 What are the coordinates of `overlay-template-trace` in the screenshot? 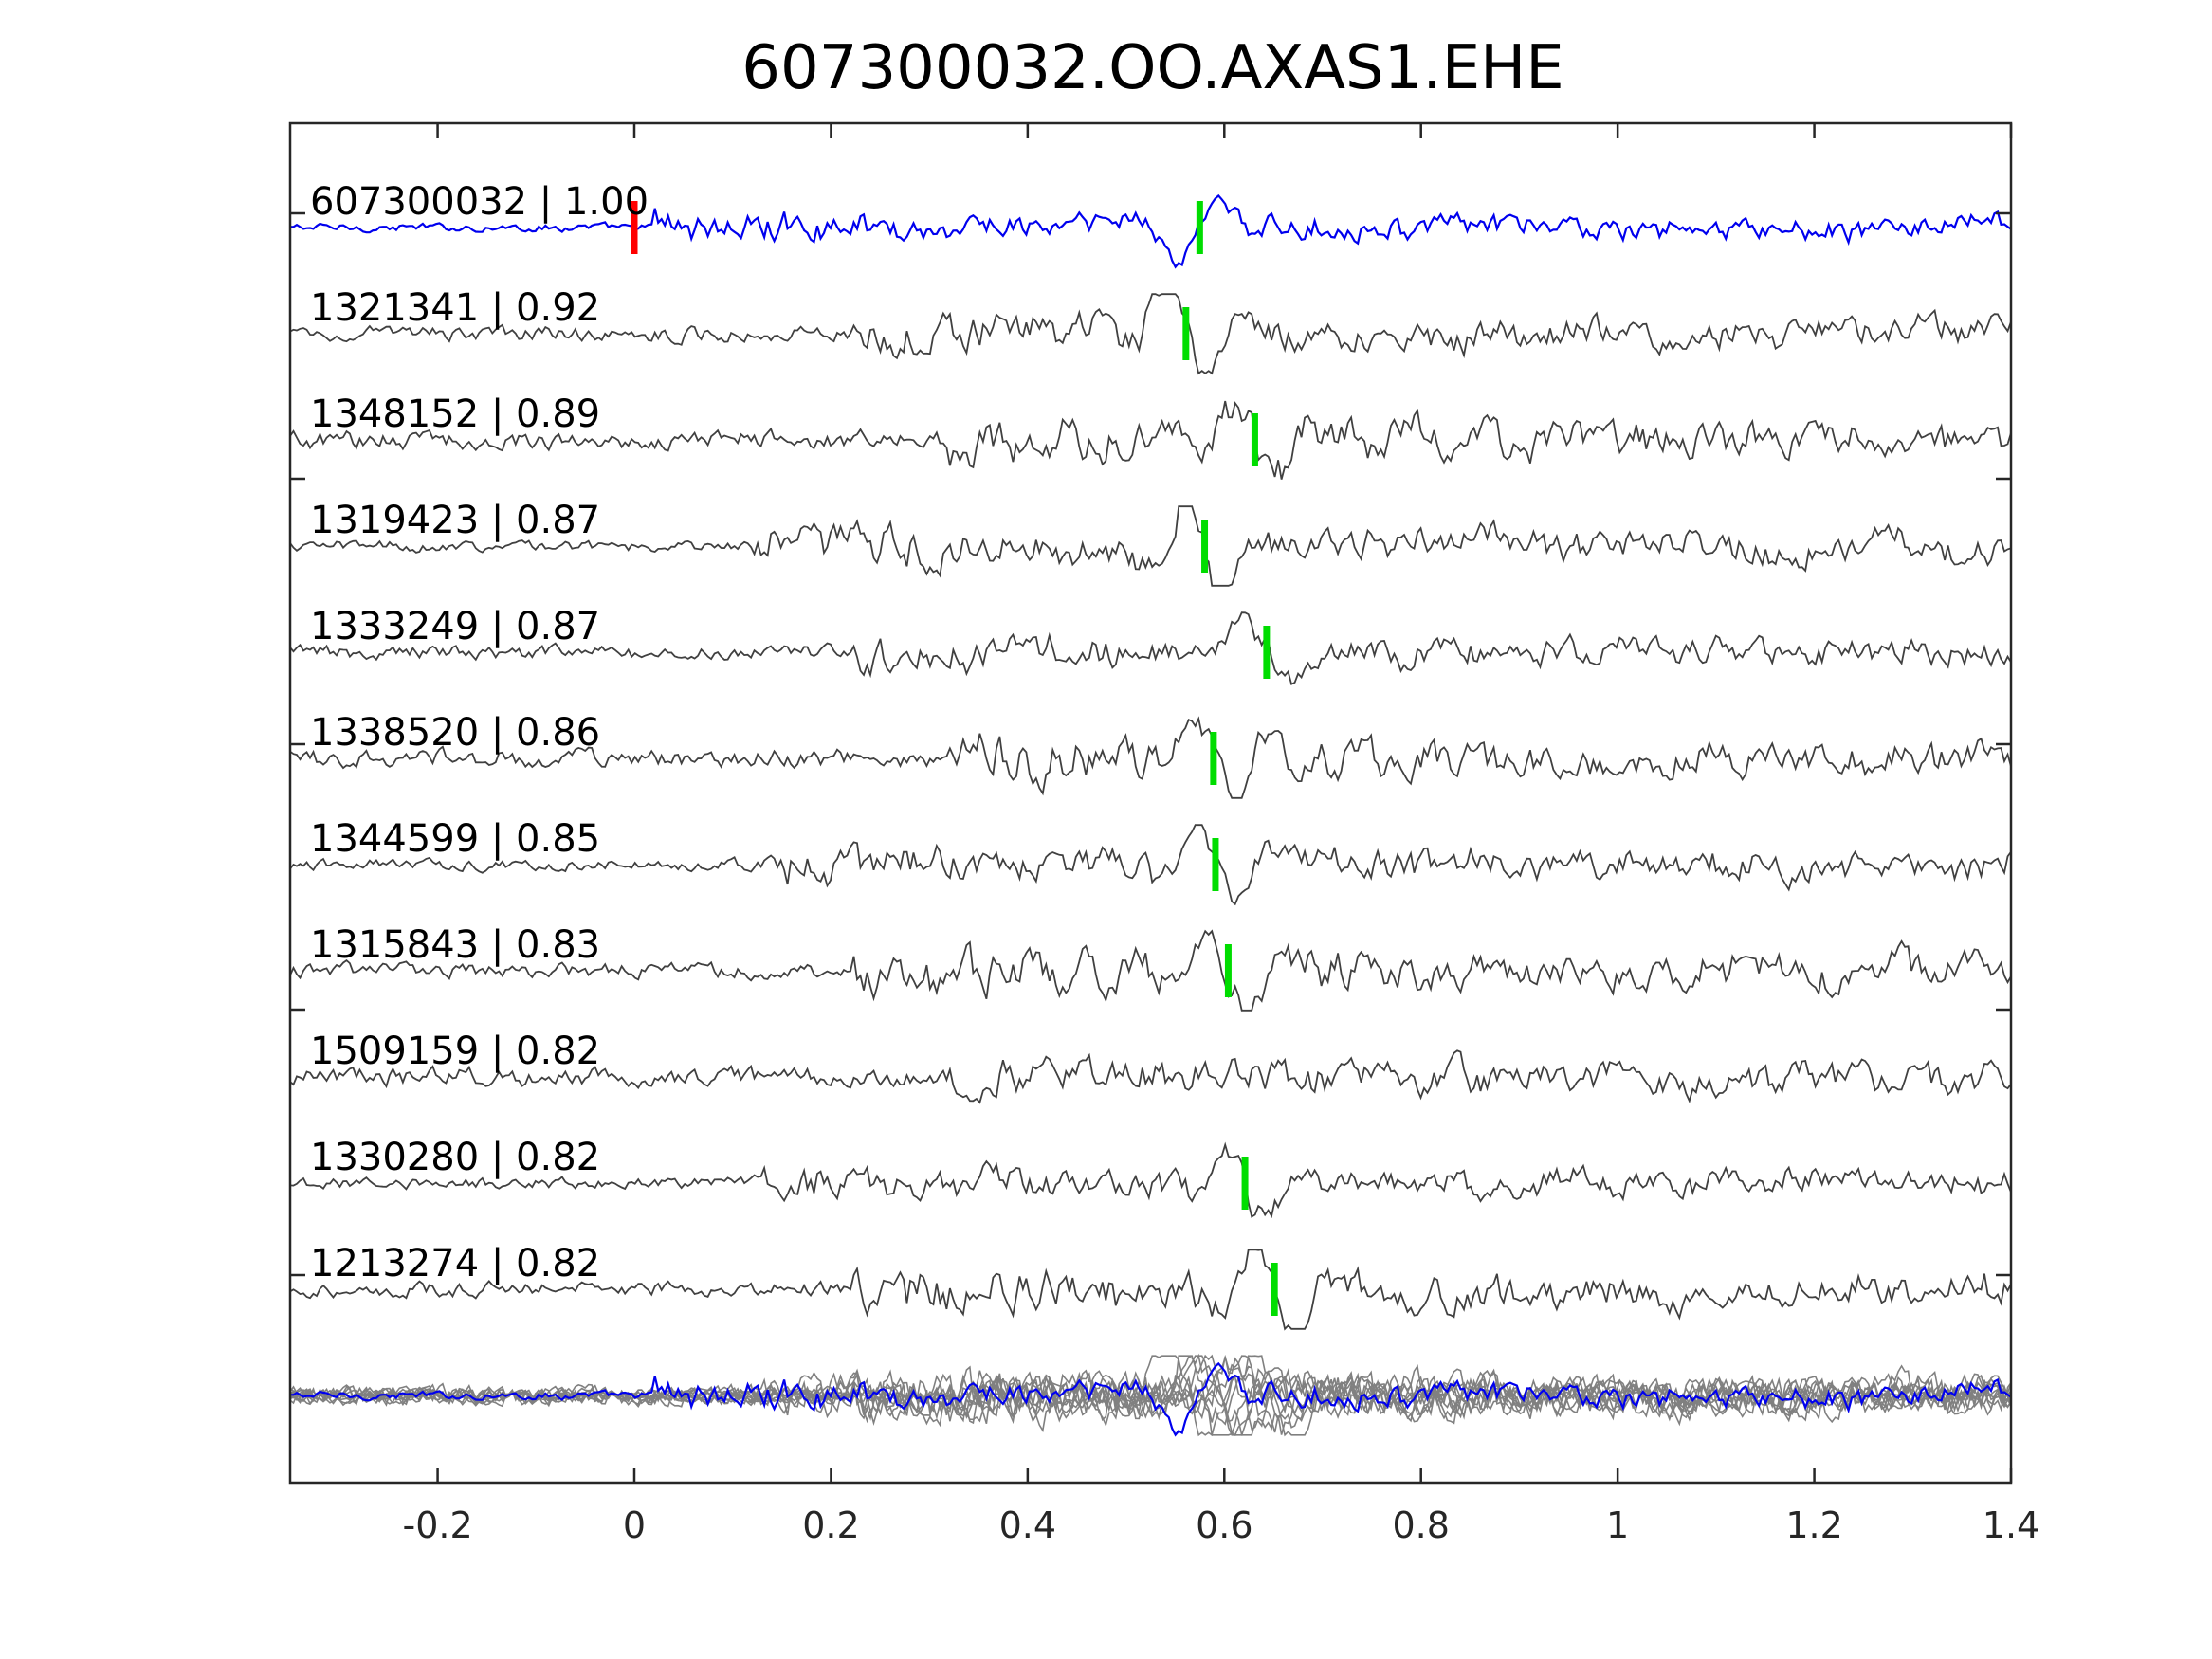 It's located at (1150, 1399).